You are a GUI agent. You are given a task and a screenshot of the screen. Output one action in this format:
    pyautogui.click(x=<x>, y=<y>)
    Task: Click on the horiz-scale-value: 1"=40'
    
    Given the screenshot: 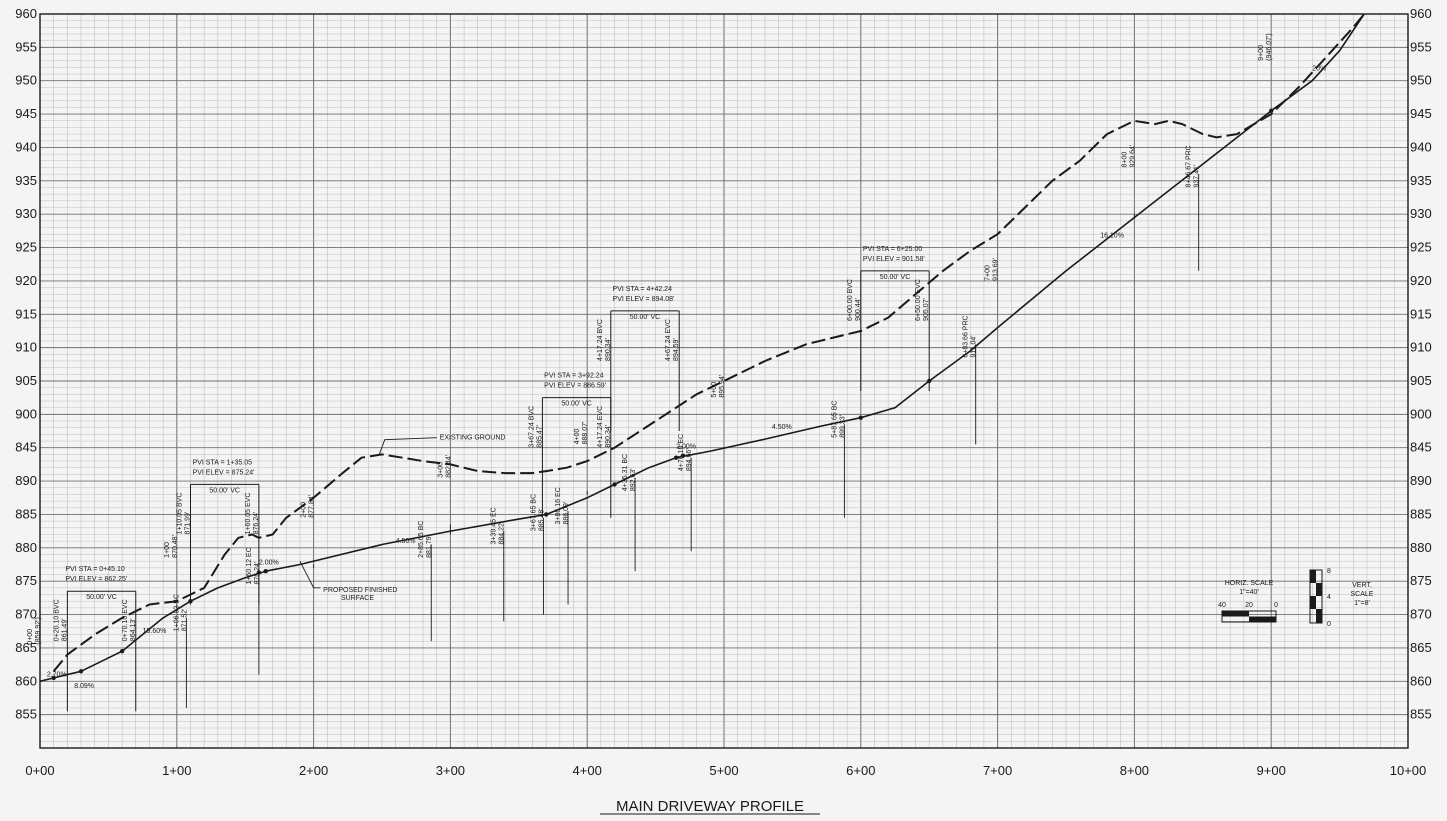 What is the action you would take?
    pyautogui.click(x=1249, y=592)
    